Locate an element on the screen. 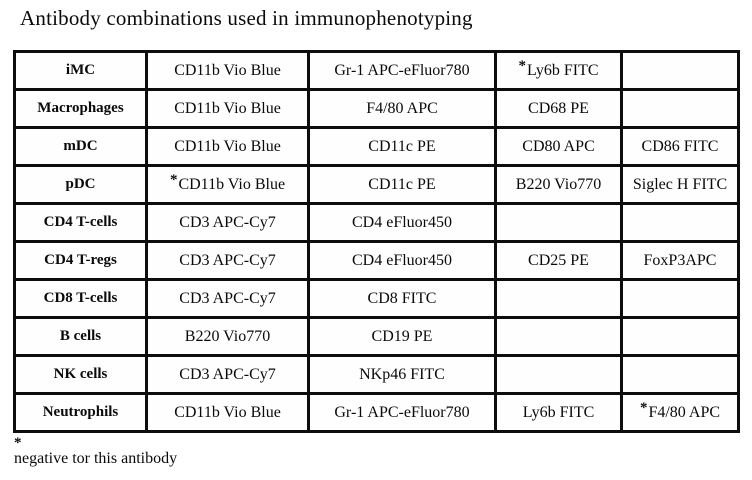  row-header-cell-type: pDC is located at coordinates (80, 184).